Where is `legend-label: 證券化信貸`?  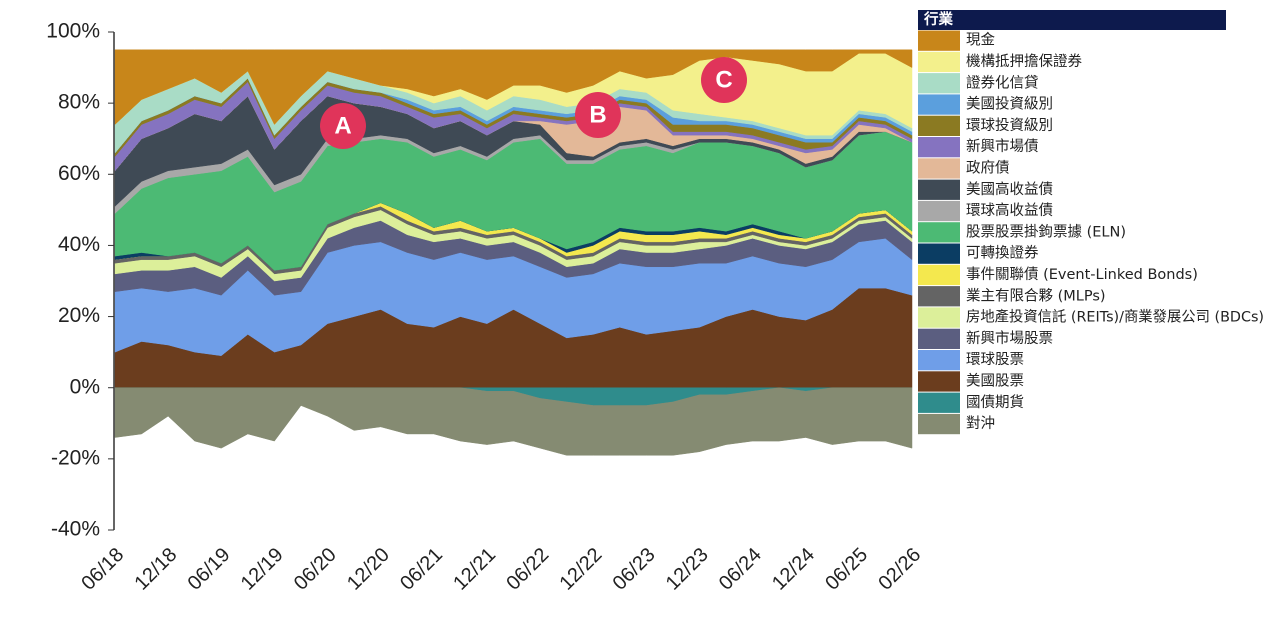
legend-label: 證券化信貸 is located at coordinates (1002, 82).